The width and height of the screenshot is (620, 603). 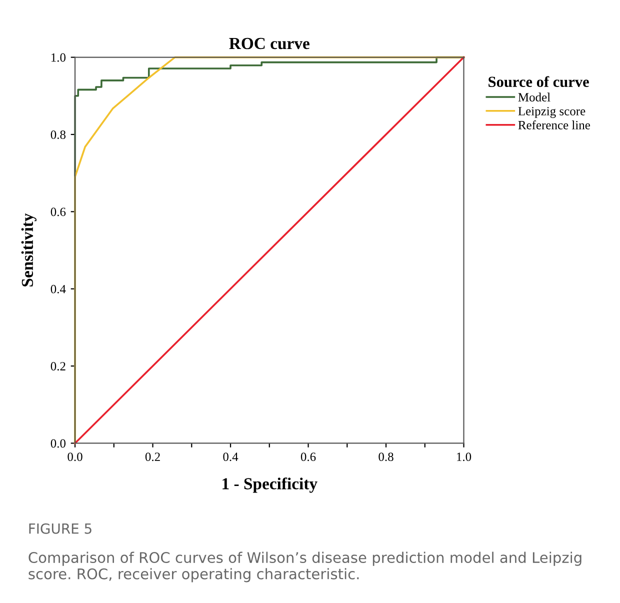 What do you see at coordinates (58, 212) in the screenshot?
I see `y-tick-label: 0.6` at bounding box center [58, 212].